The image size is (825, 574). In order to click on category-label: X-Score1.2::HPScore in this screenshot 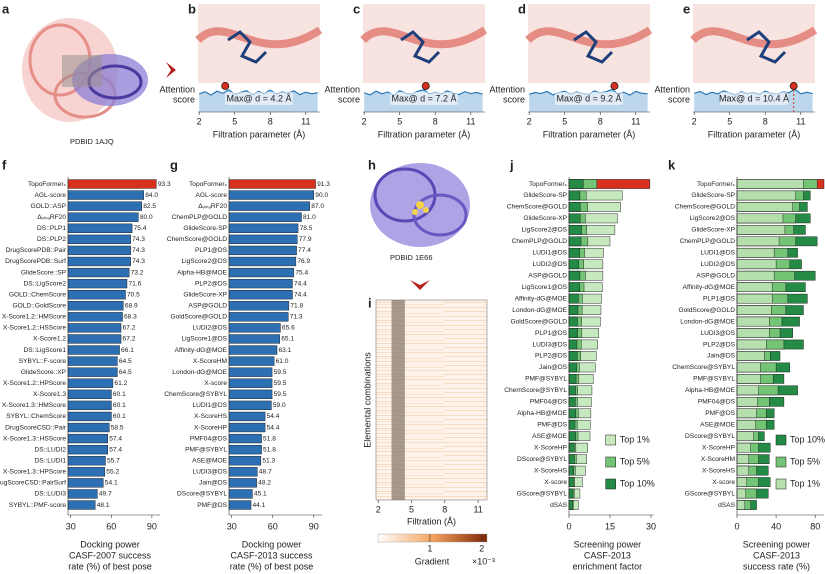, I will do `click(34, 383)`.